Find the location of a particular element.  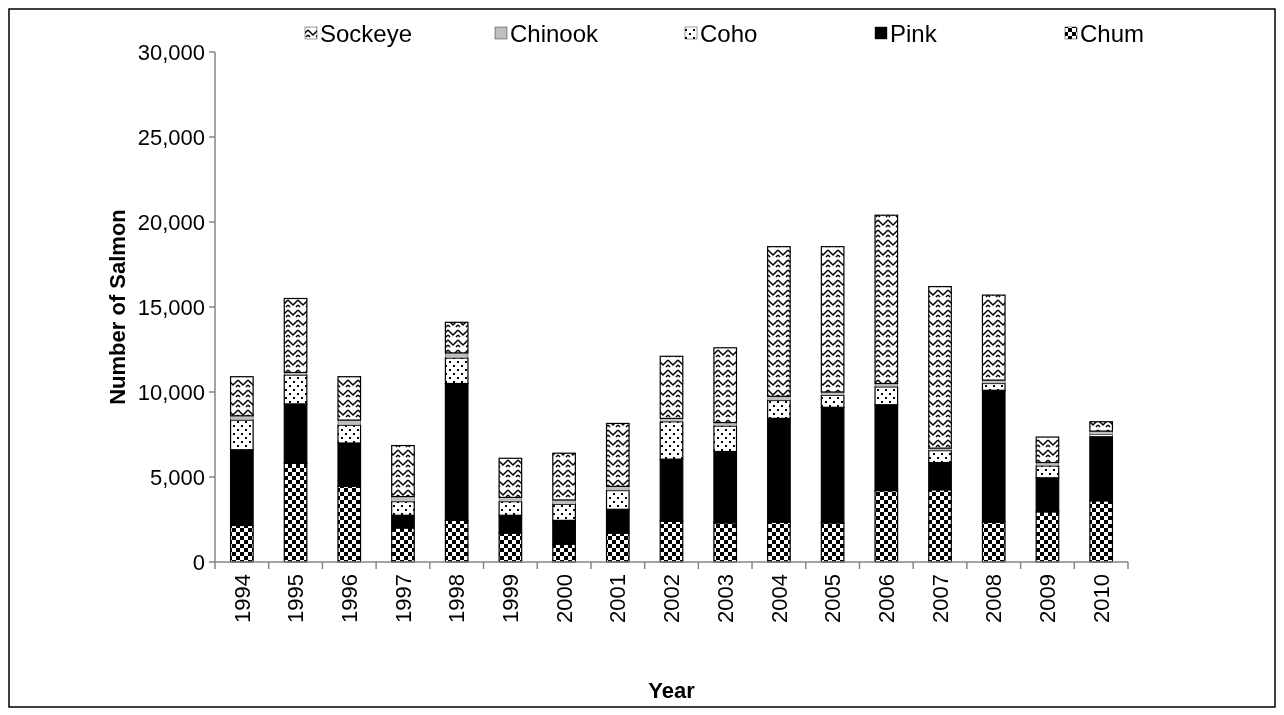

y-tick-label: 25,000 is located at coordinates (171, 137).